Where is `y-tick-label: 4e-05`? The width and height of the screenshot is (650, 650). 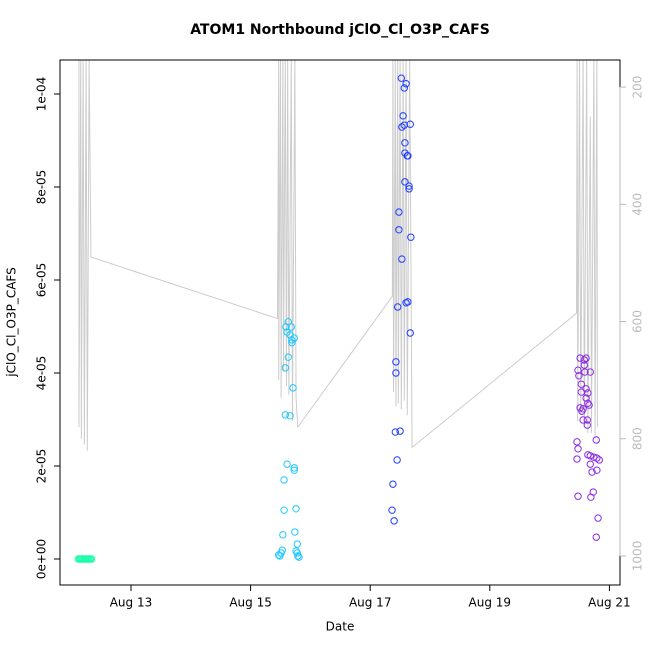
y-tick-label: 4e-05 is located at coordinates (42, 373).